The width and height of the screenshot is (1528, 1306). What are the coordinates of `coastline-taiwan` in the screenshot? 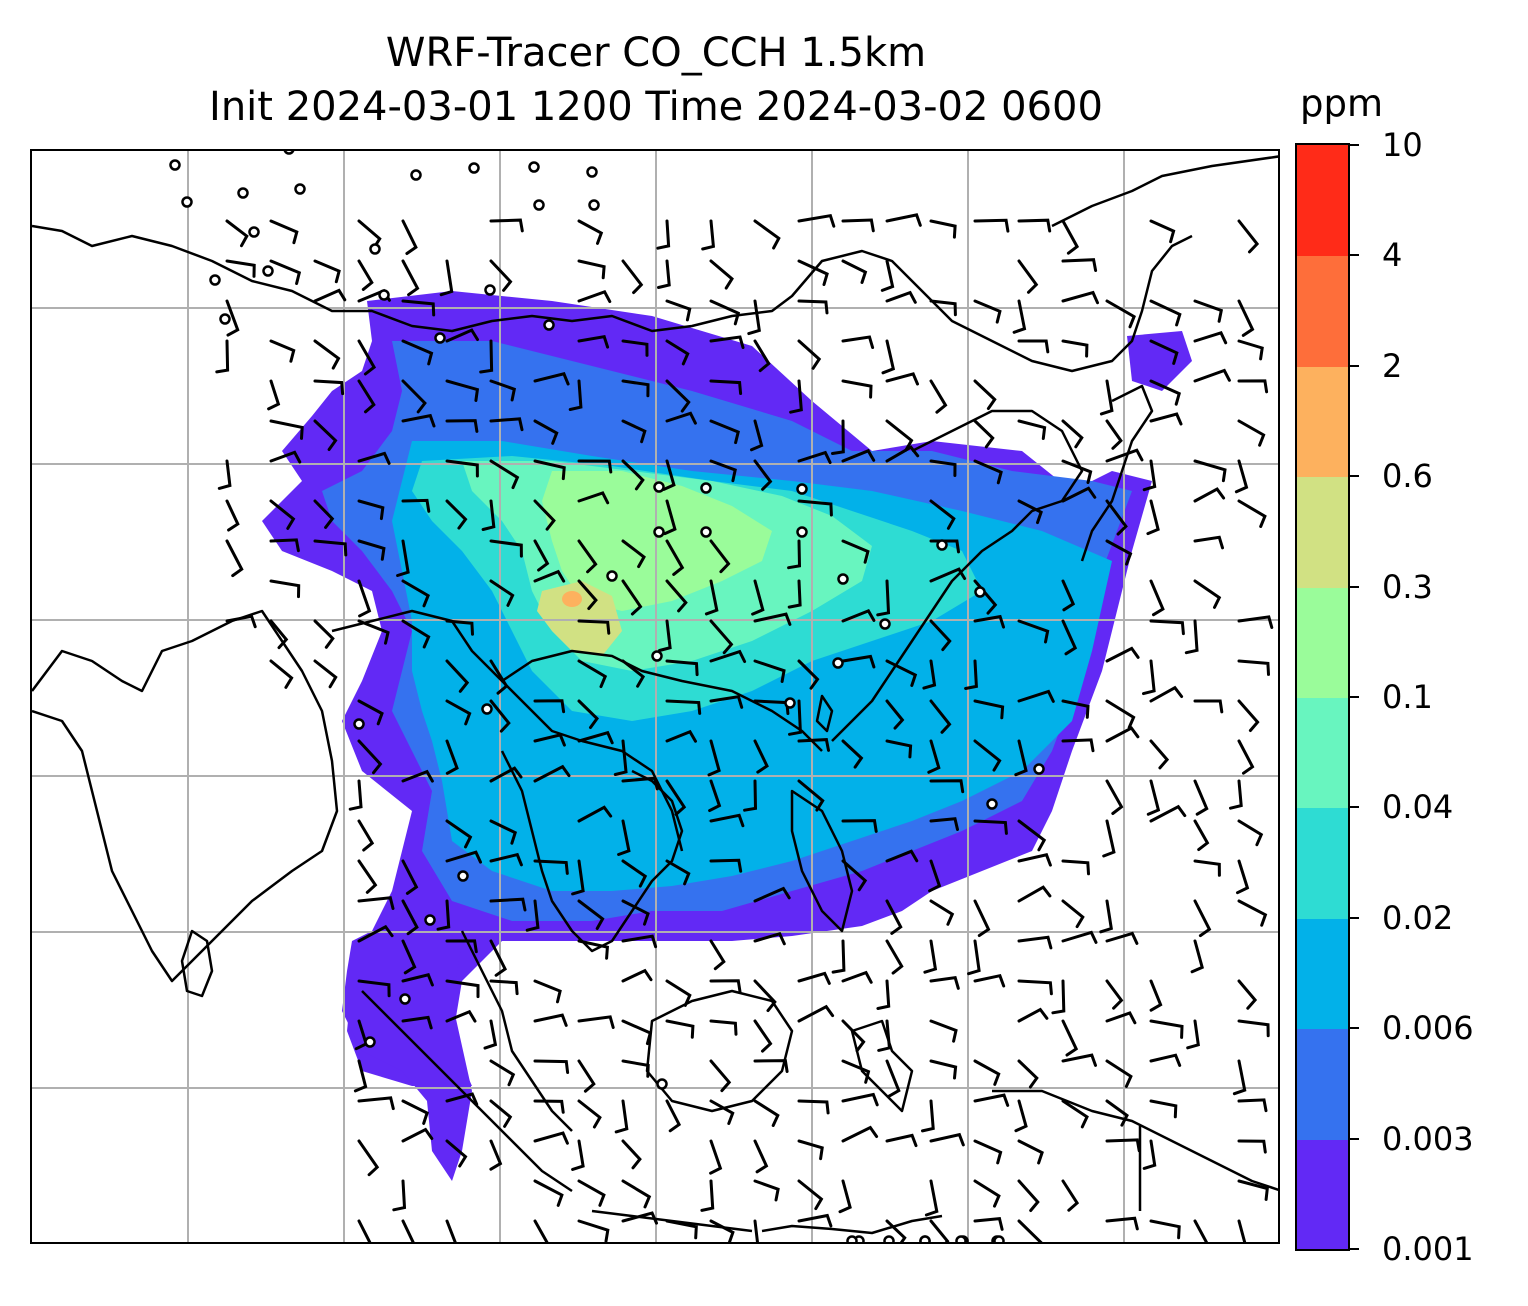 It's located at (824, 713).